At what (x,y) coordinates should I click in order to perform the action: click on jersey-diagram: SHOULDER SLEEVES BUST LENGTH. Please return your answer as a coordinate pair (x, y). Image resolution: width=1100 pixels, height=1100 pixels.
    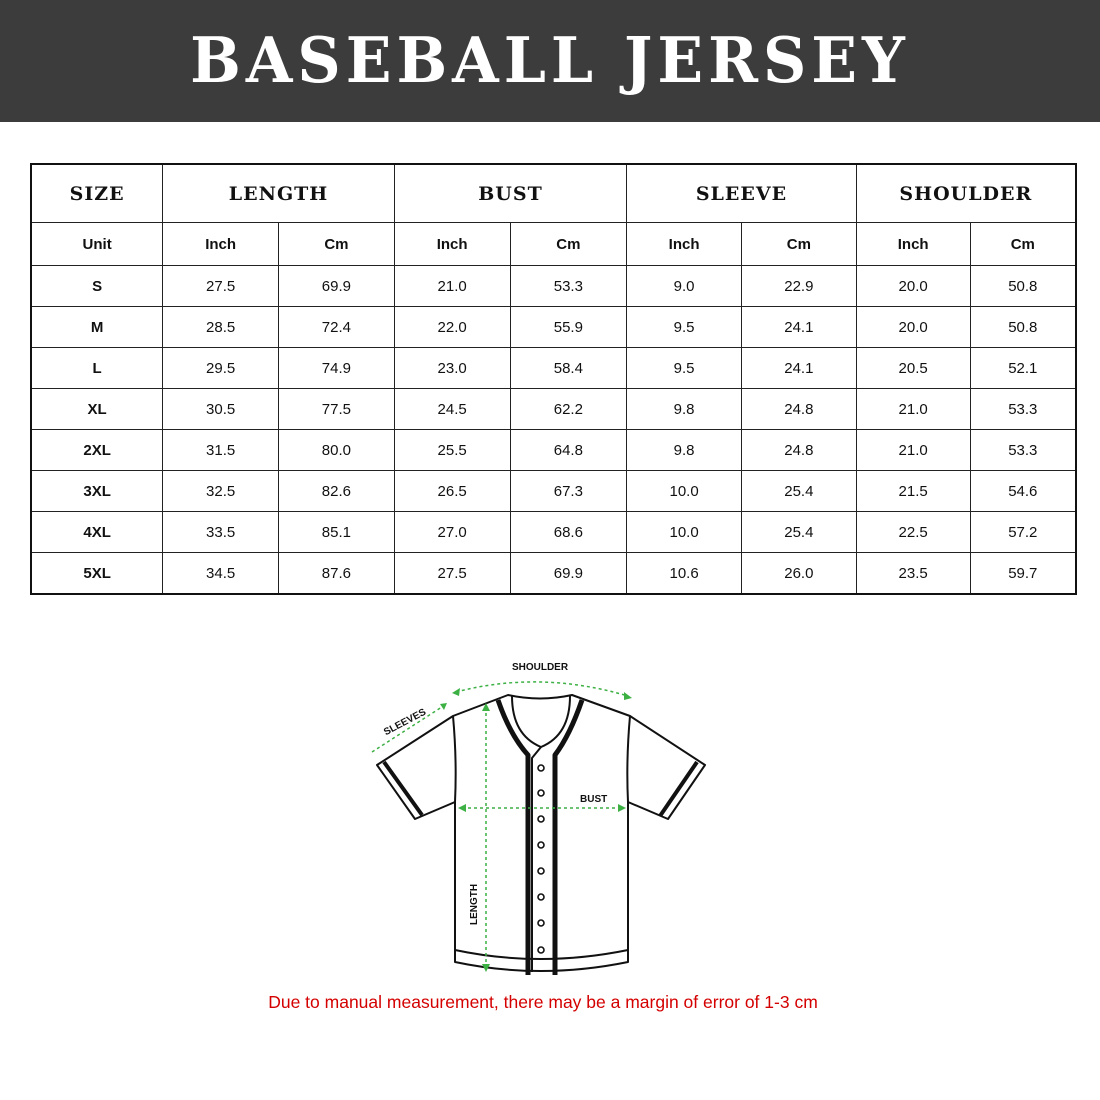
    Looking at the image, I should click on (538, 818).